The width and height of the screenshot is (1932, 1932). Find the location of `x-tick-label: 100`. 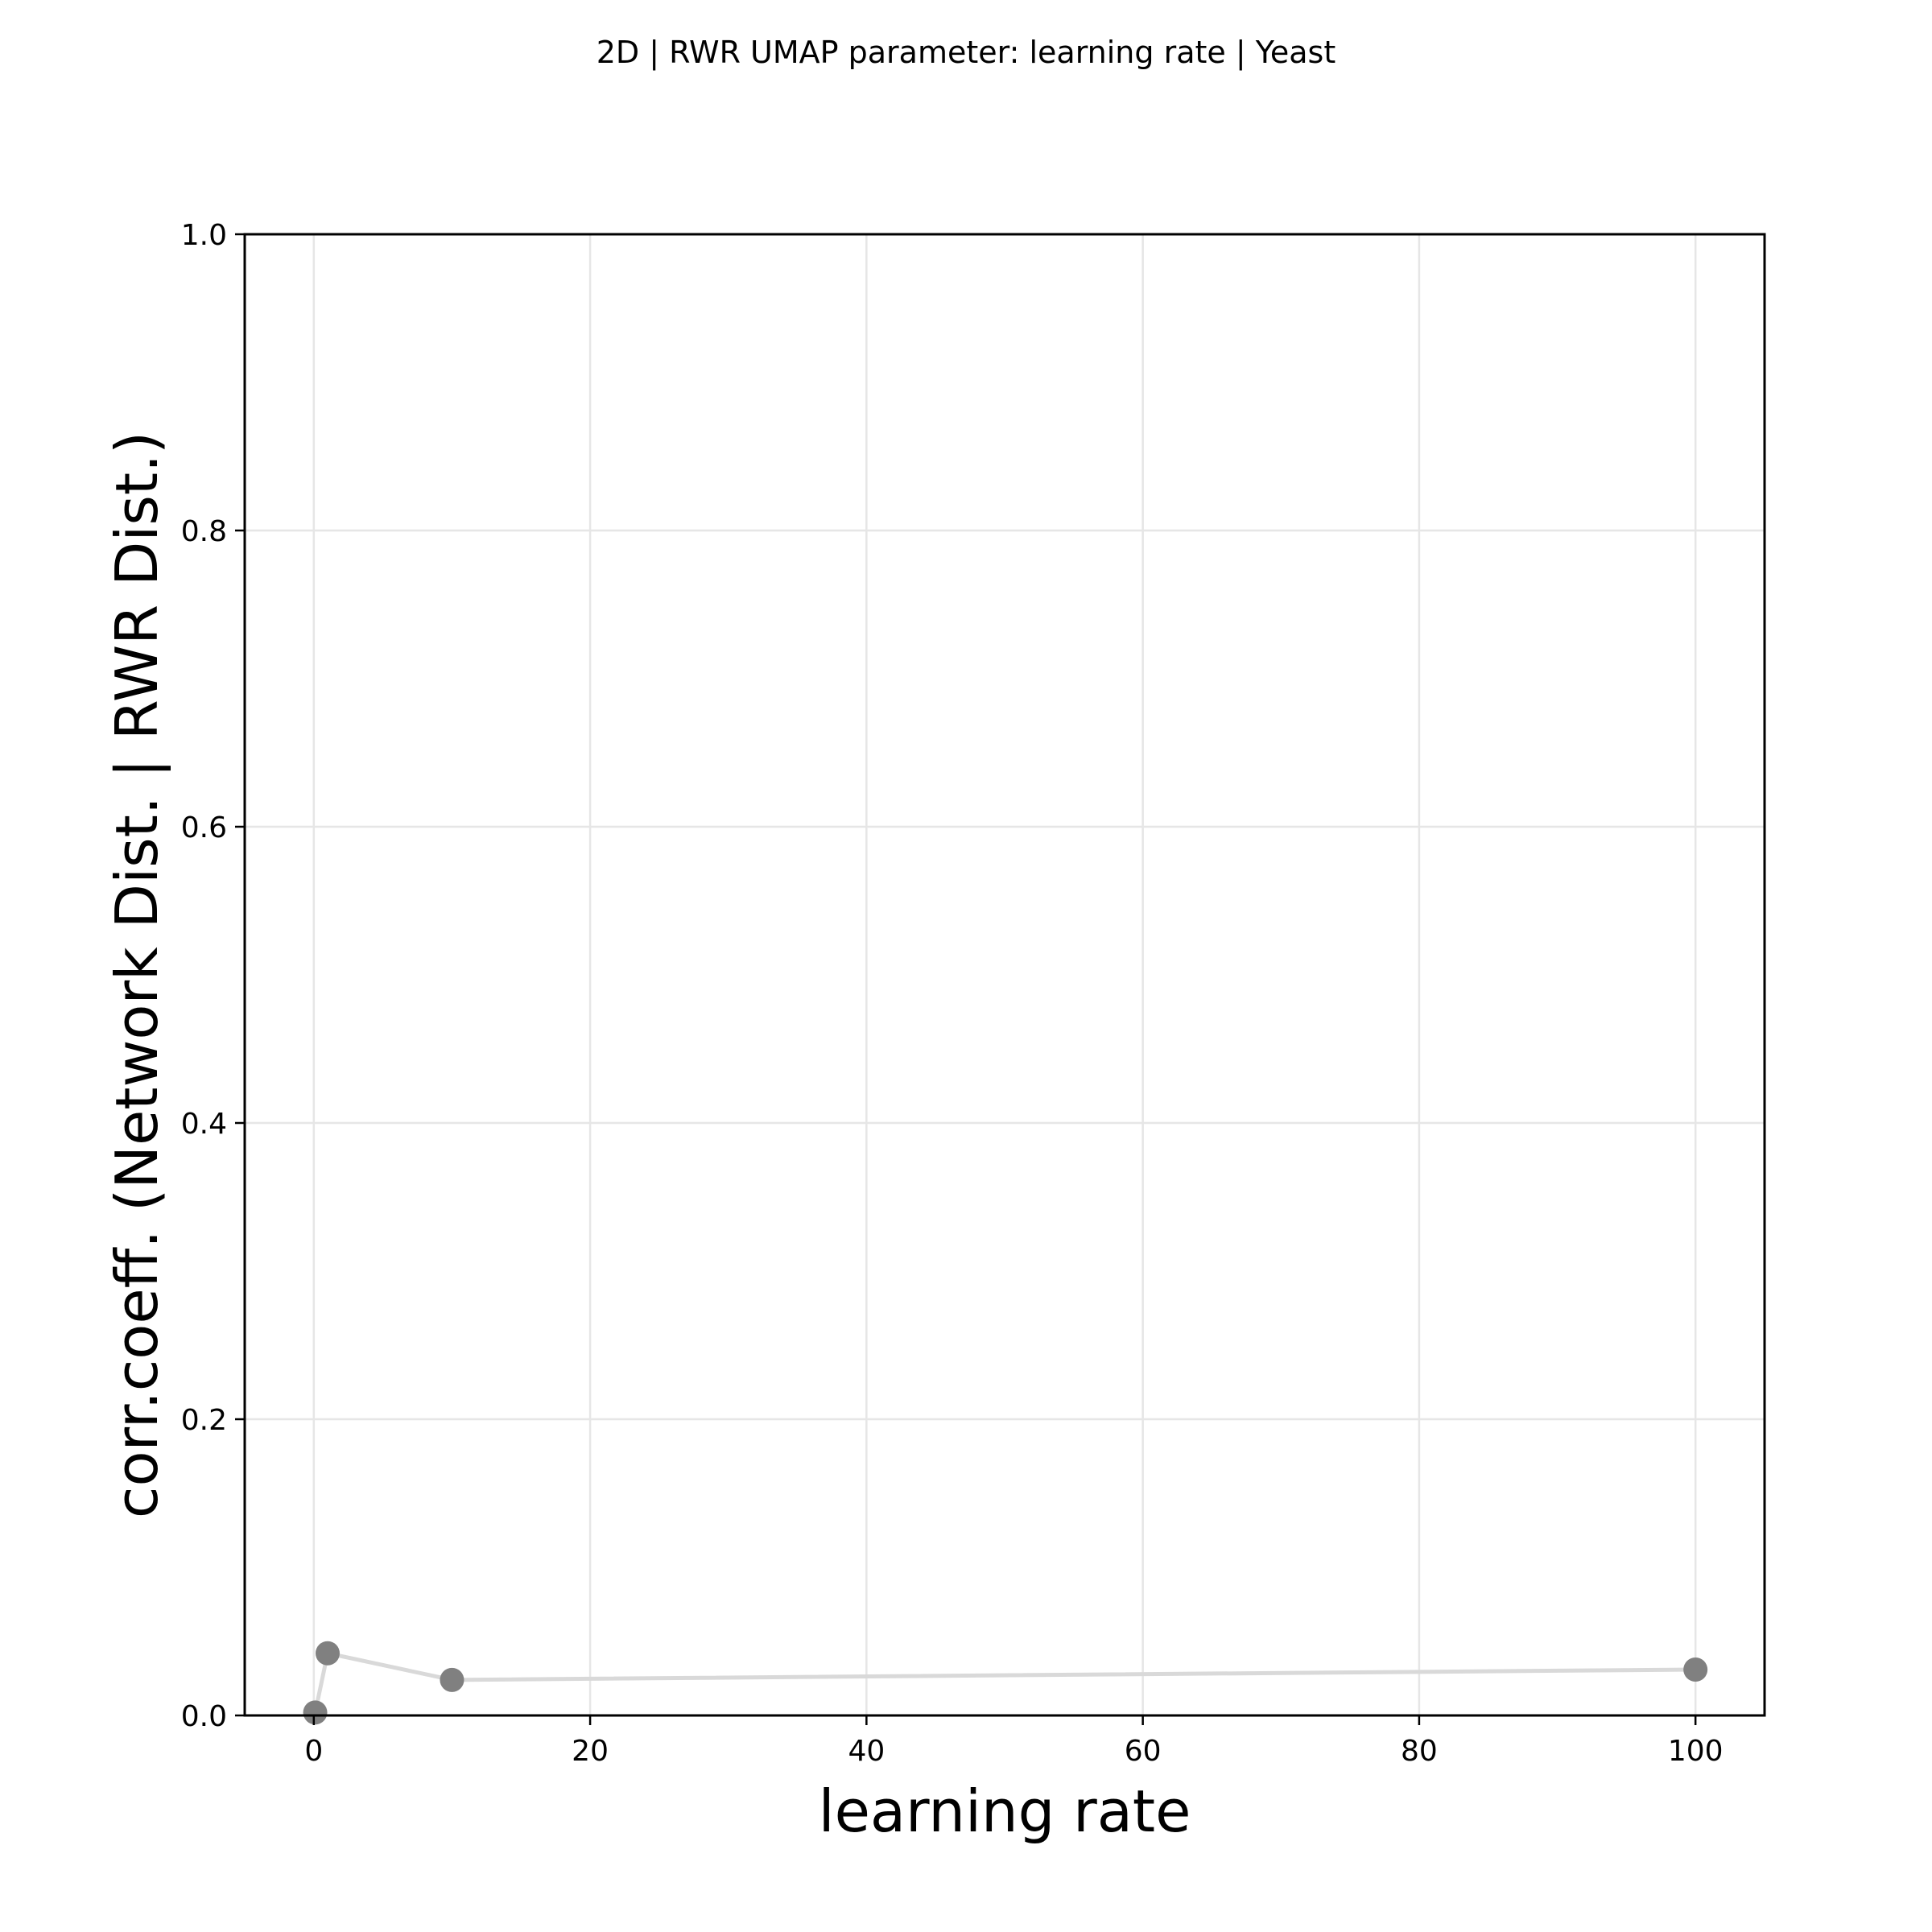

x-tick-label: 100 is located at coordinates (1696, 1751).